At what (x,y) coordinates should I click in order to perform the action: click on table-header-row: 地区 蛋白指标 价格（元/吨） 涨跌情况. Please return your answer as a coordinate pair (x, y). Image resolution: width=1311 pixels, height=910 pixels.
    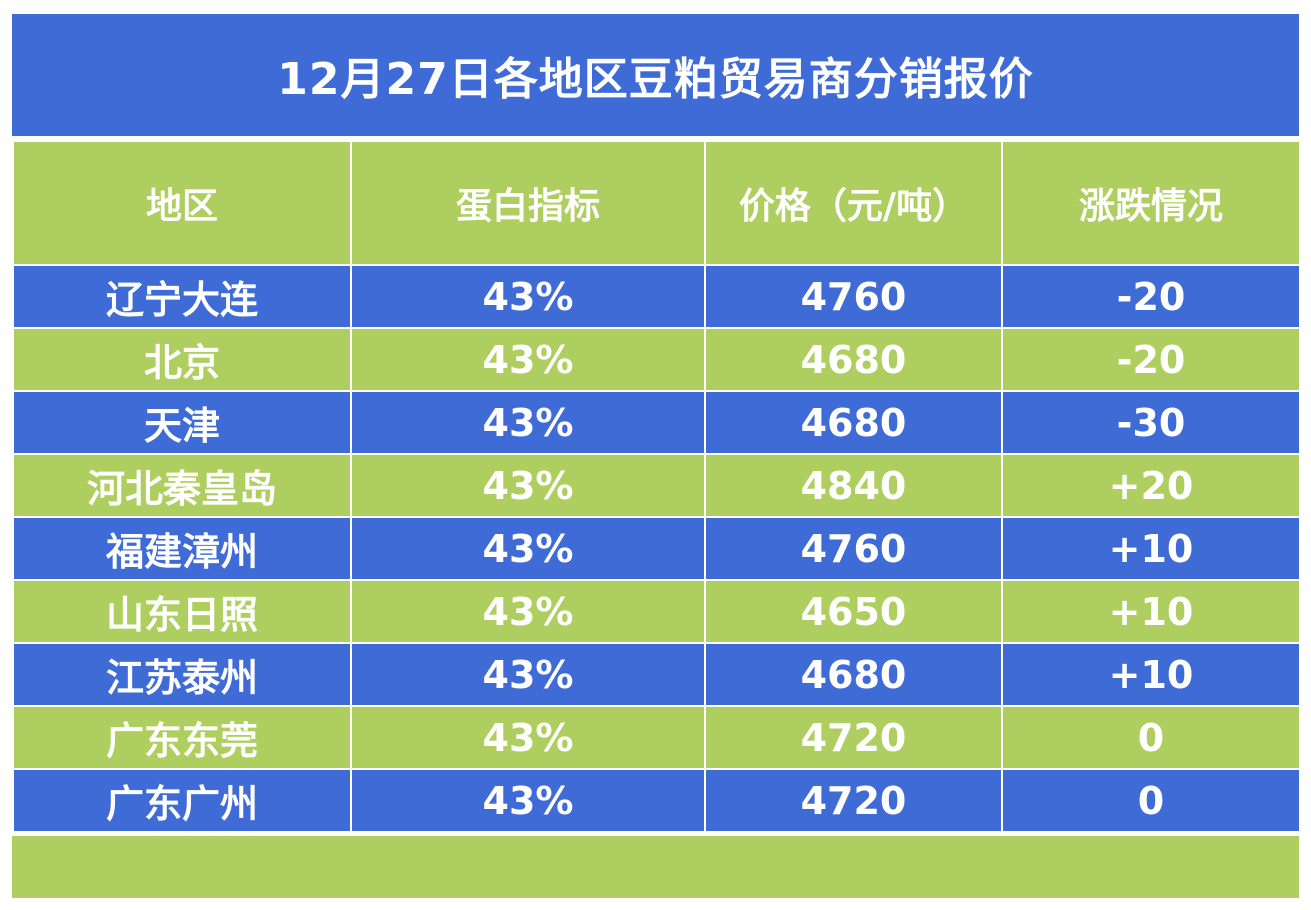
    Looking at the image, I should click on (656, 203).